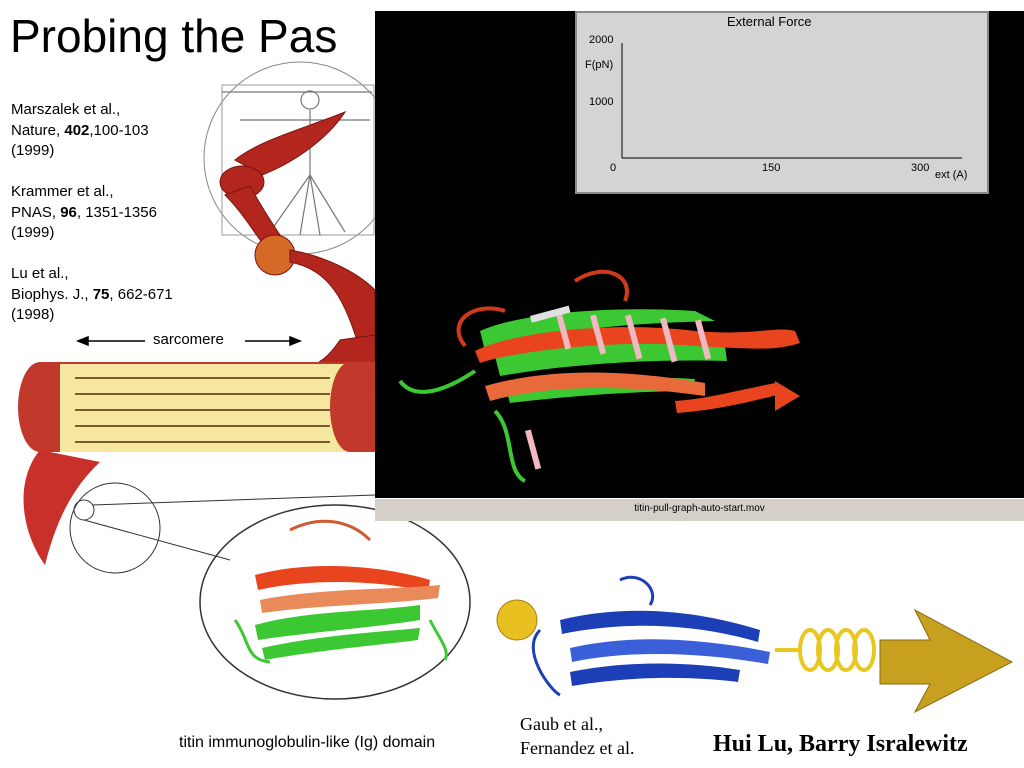 This screenshot has height=768, width=1024. What do you see at coordinates (601, 40) in the screenshot?
I see `graph-ytick: 2000` at bounding box center [601, 40].